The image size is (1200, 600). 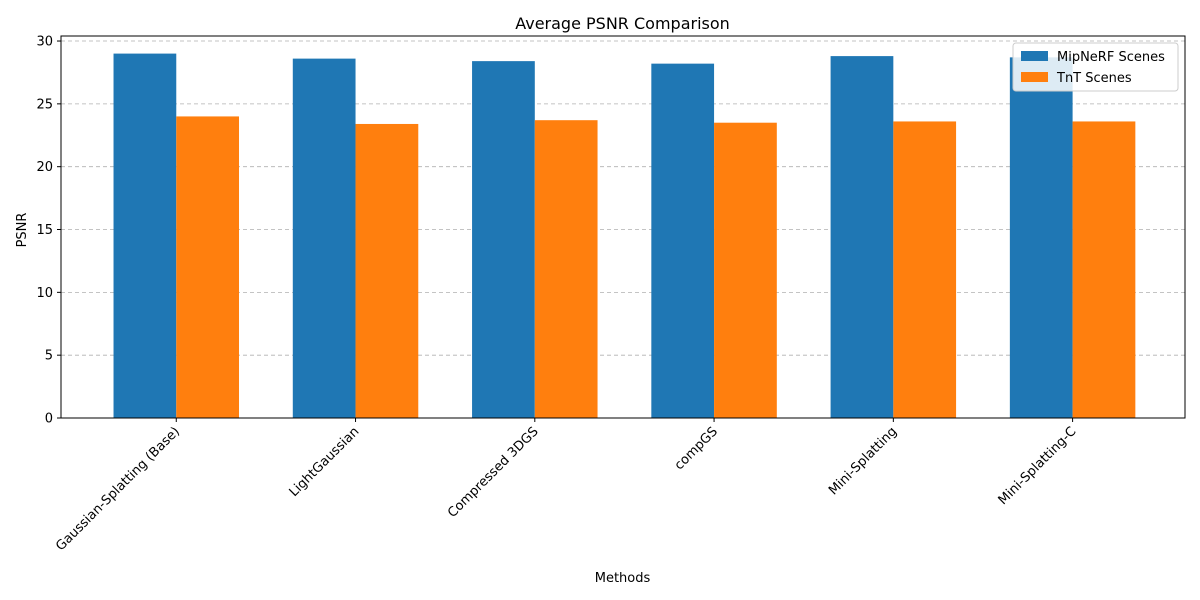 I want to click on y-tick-label: 5, so click(x=49, y=356).